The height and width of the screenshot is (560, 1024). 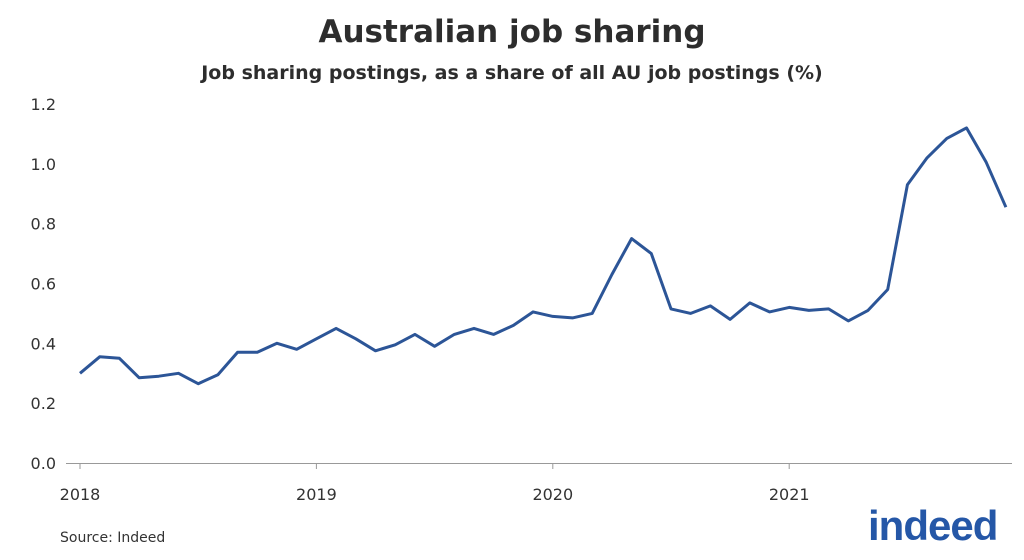 I want to click on x-tick-label: 2018, so click(x=80, y=494).